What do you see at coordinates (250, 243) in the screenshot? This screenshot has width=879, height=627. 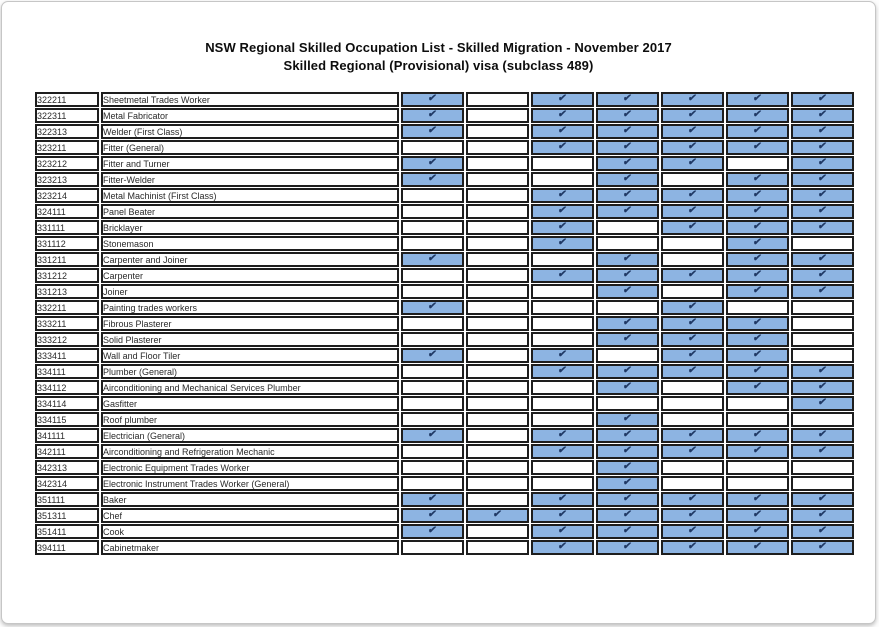 I see `occupation-name-cell: Stonemason` at bounding box center [250, 243].